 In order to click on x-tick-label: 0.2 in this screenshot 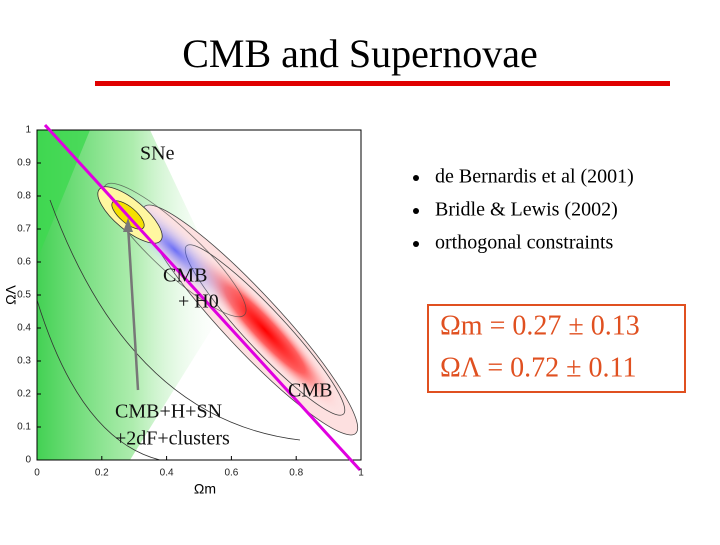, I will do `click(102, 473)`.